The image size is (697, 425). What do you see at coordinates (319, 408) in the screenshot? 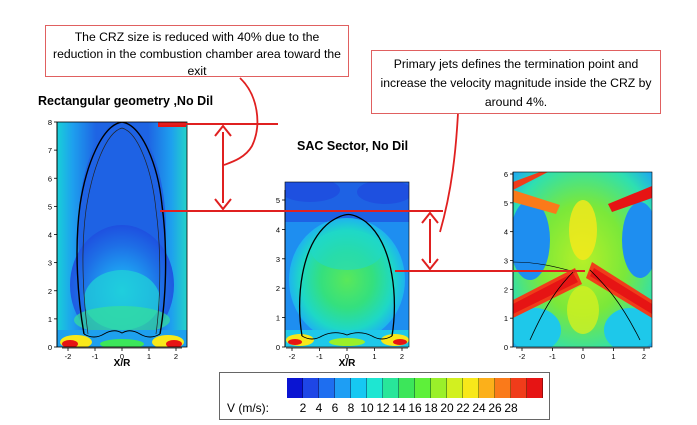
I see `legend-tick-label: 4` at bounding box center [319, 408].